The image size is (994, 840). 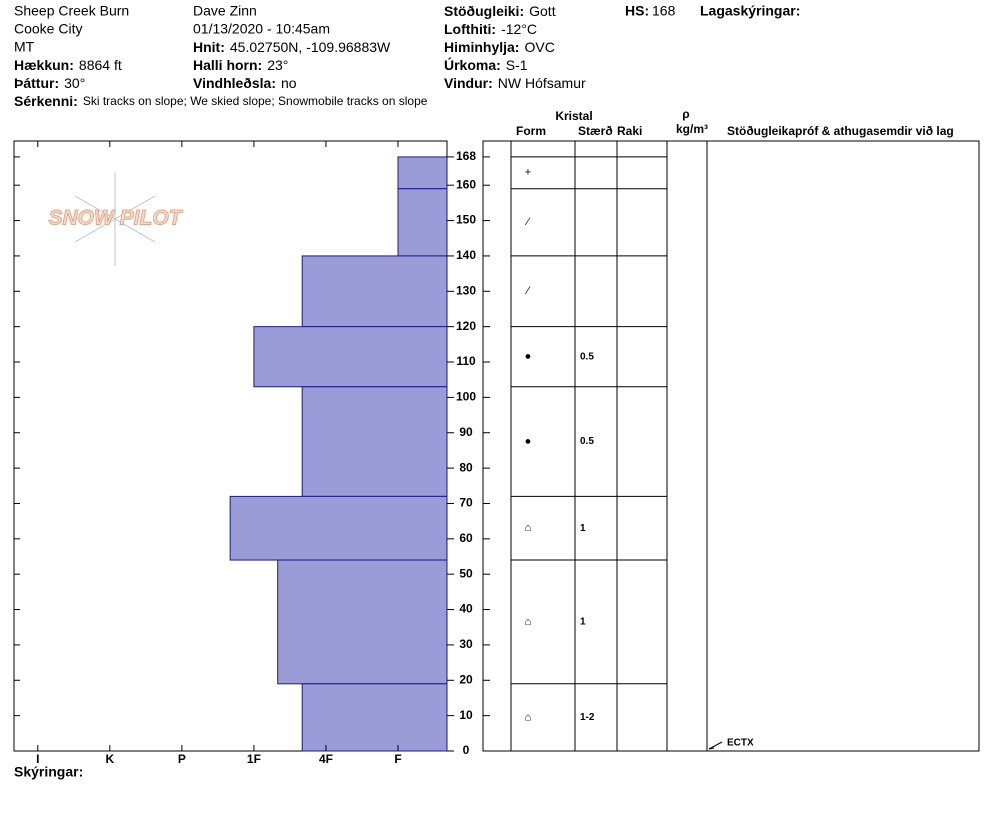 What do you see at coordinates (44, 65) in the screenshot?
I see `field-label: Hækkun:` at bounding box center [44, 65].